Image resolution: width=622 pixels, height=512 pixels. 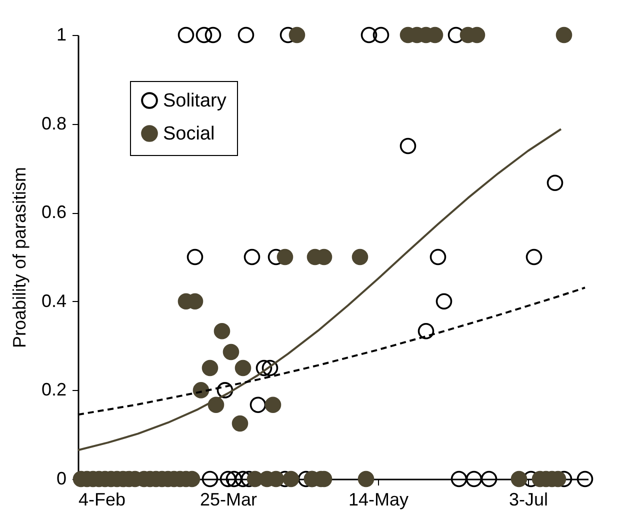 What do you see at coordinates (102, 500) in the screenshot?
I see `x-tick-label: 4-Feb` at bounding box center [102, 500].